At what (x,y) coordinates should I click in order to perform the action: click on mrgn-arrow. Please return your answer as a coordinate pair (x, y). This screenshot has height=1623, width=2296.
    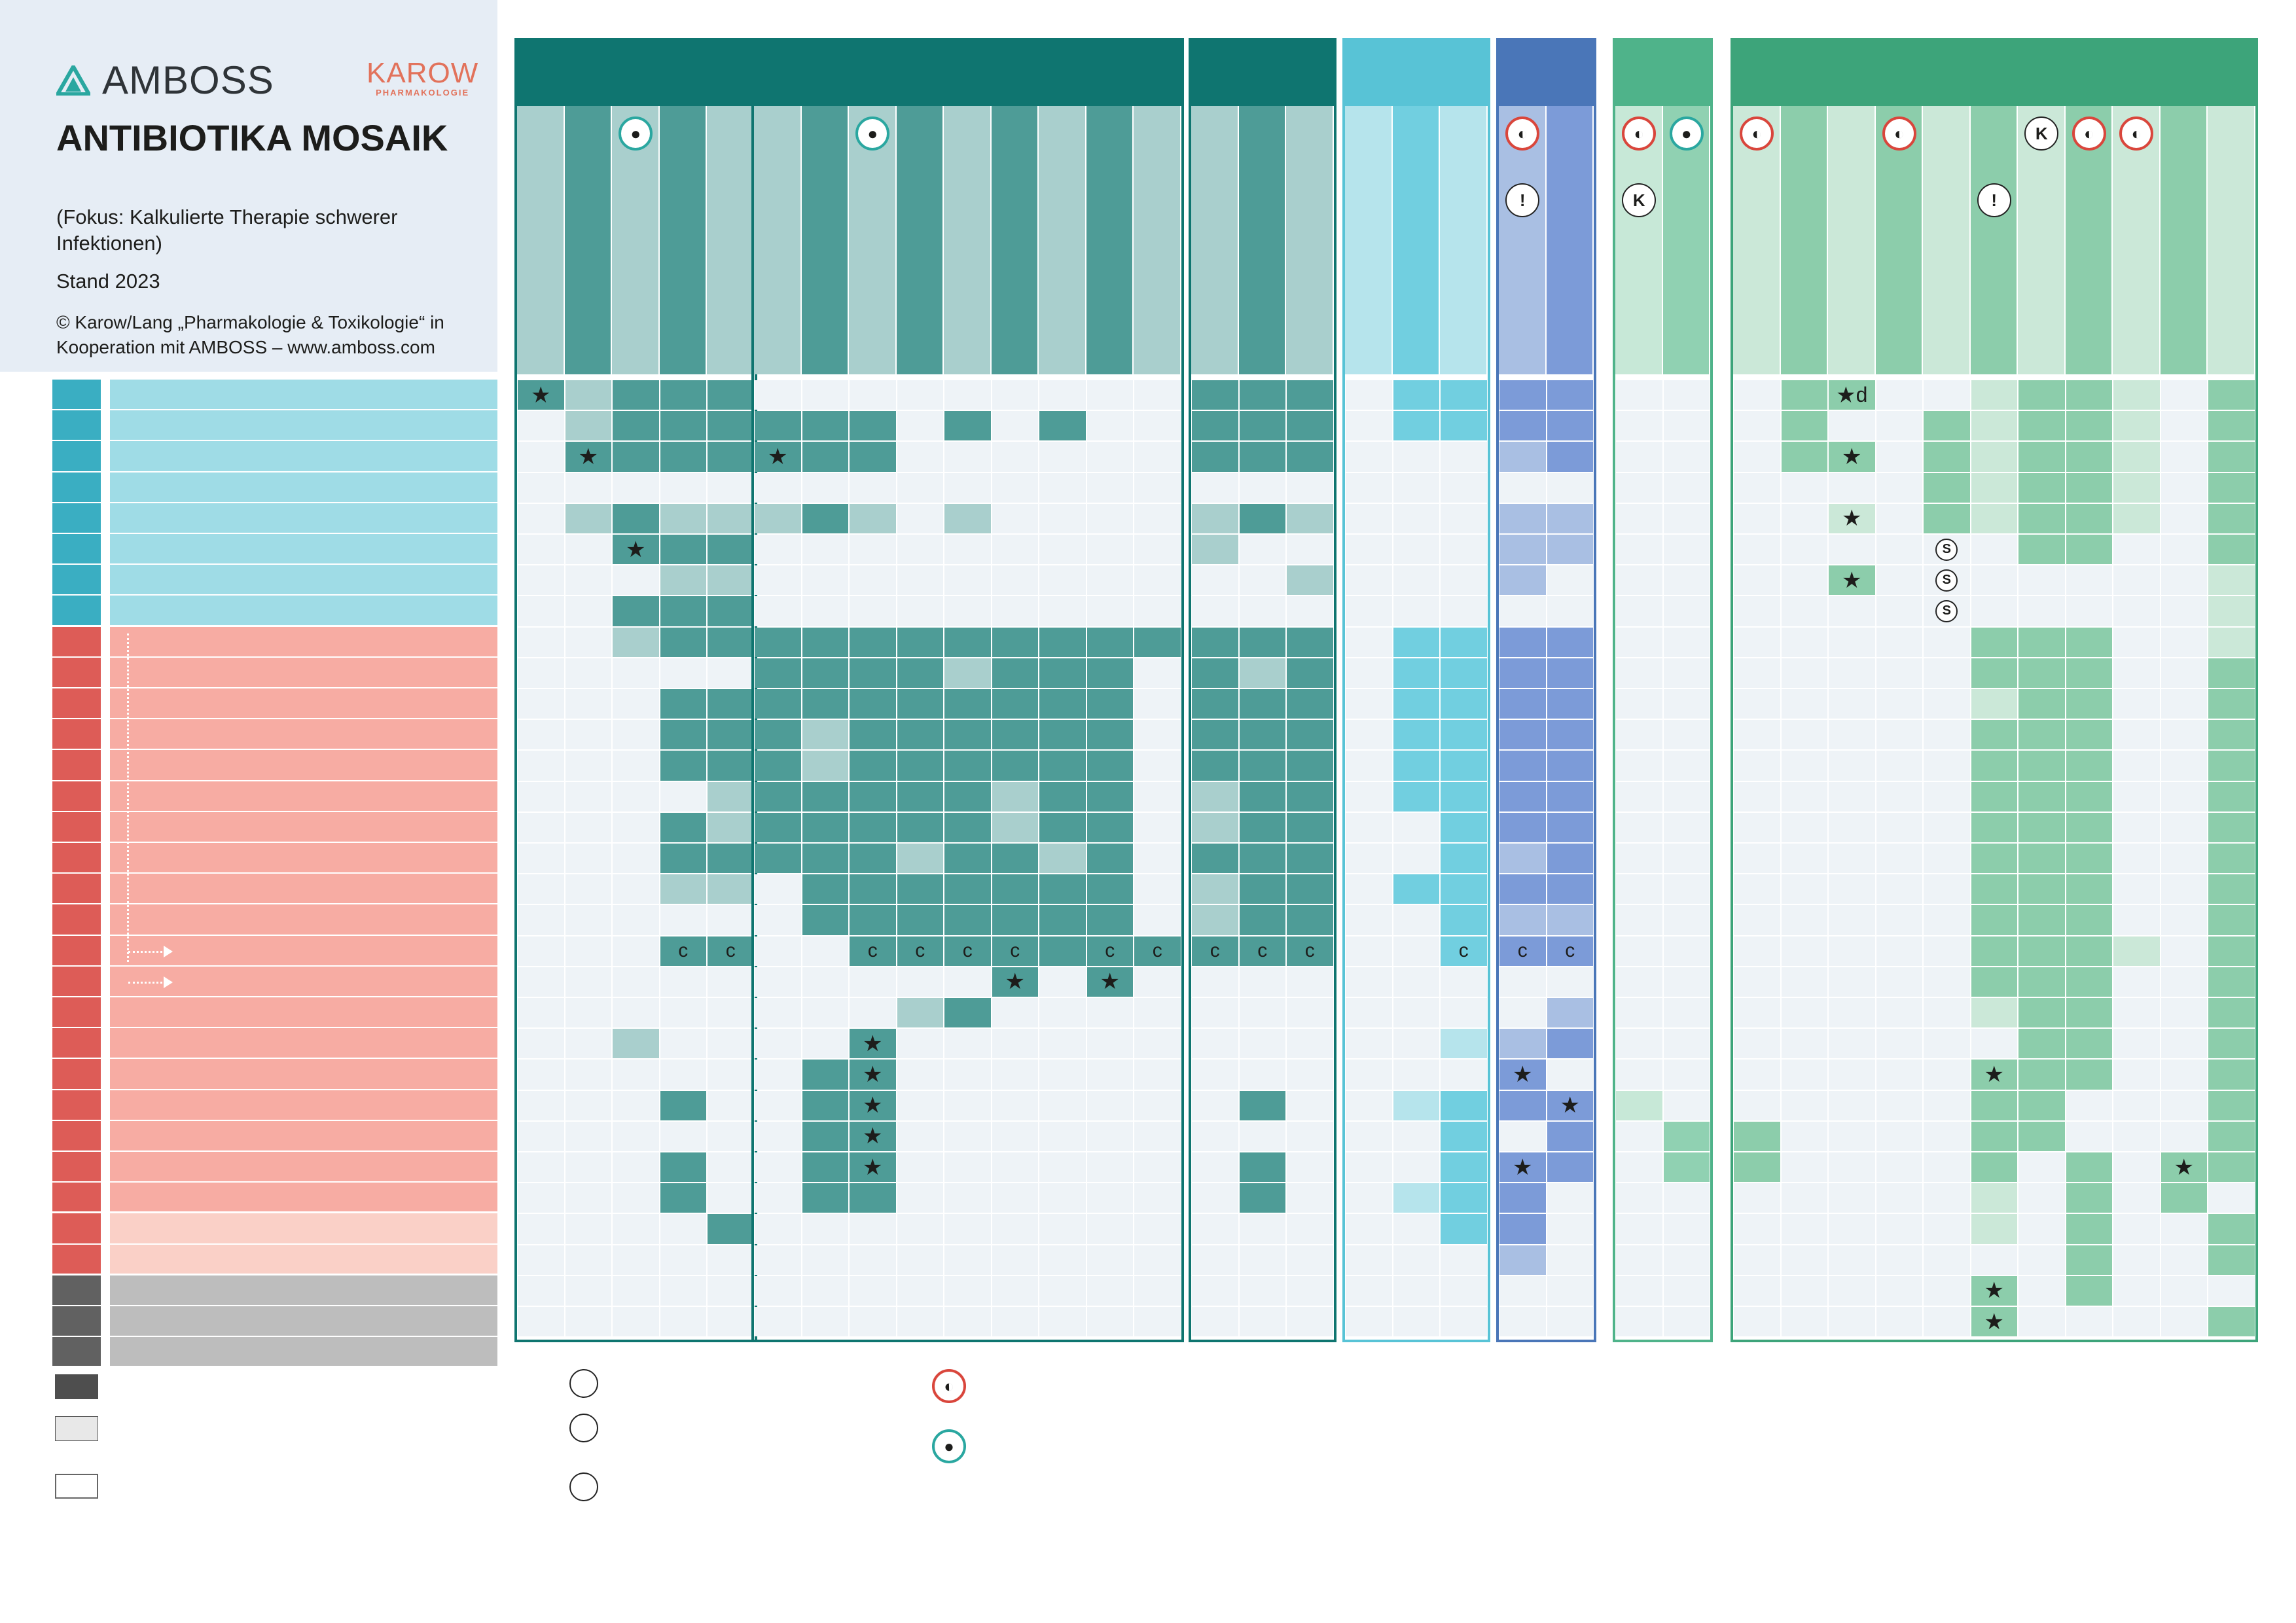
    Looking at the image, I should click on (147, 952).